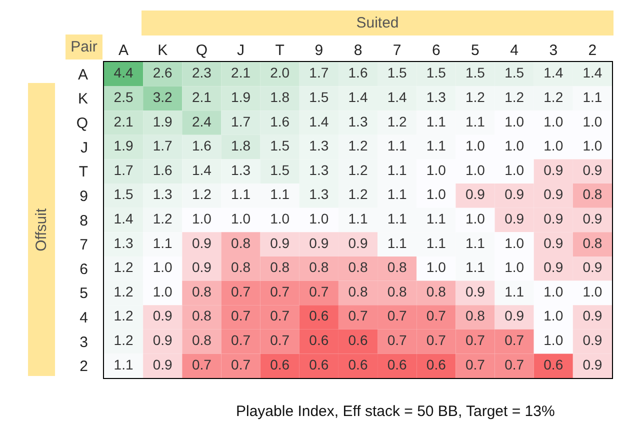 This screenshot has width=640, height=435. What do you see at coordinates (82, 123) in the screenshot?
I see `y-tick-label: Q` at bounding box center [82, 123].